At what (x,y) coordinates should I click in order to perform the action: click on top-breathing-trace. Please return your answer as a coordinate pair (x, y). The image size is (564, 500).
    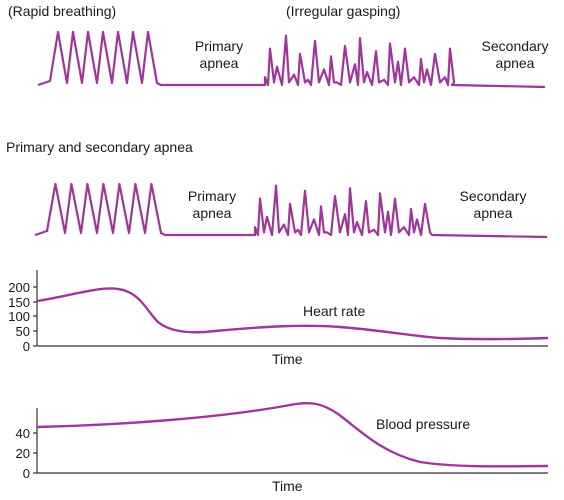
    Looking at the image, I should click on (291, 59).